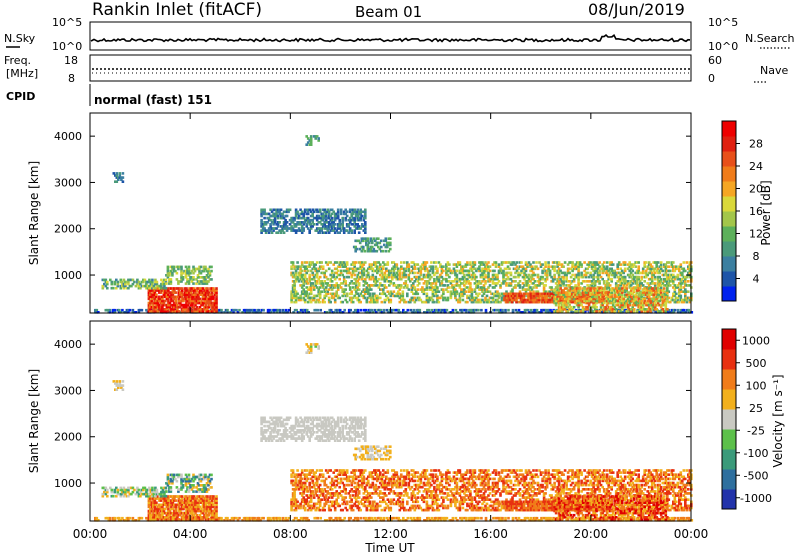 Image resolution: width=800 pixels, height=554 pixels. What do you see at coordinates (34, 213) in the screenshot?
I see `power-ylabel: Slant Range [km]` at bounding box center [34, 213].